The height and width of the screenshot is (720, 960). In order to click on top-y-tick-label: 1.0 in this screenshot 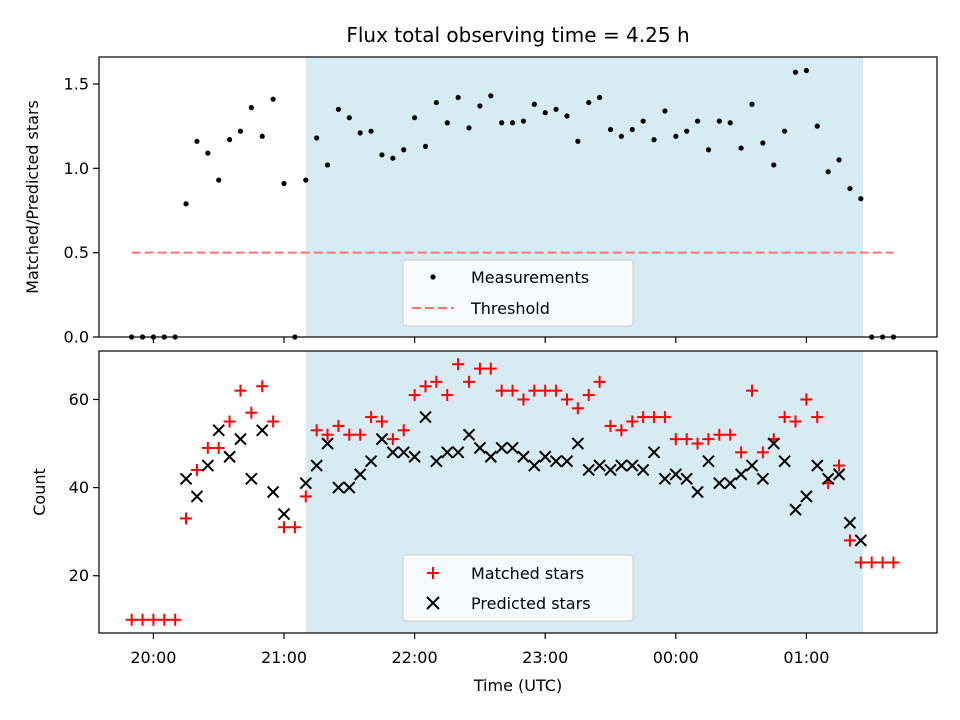, I will do `click(76, 168)`.